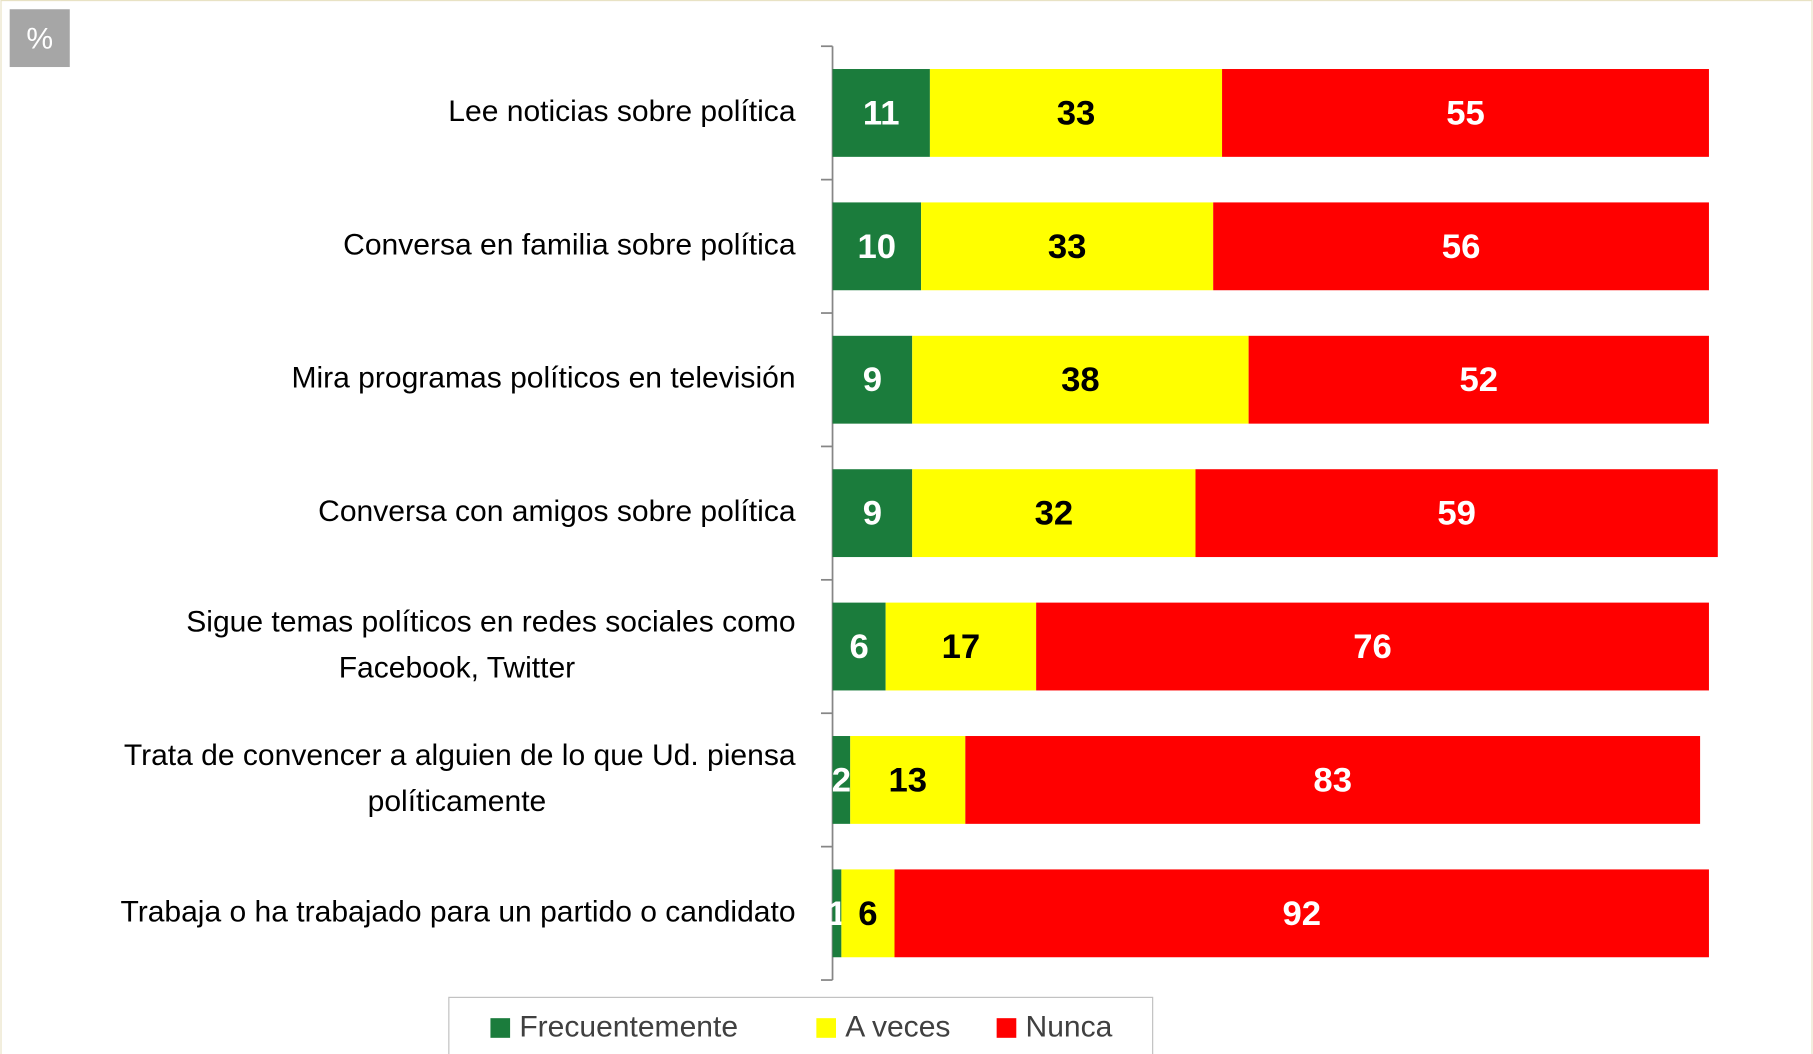 The image size is (1813, 1054). I want to click on category-label: Conversa con amigos sobre política, so click(557, 511).